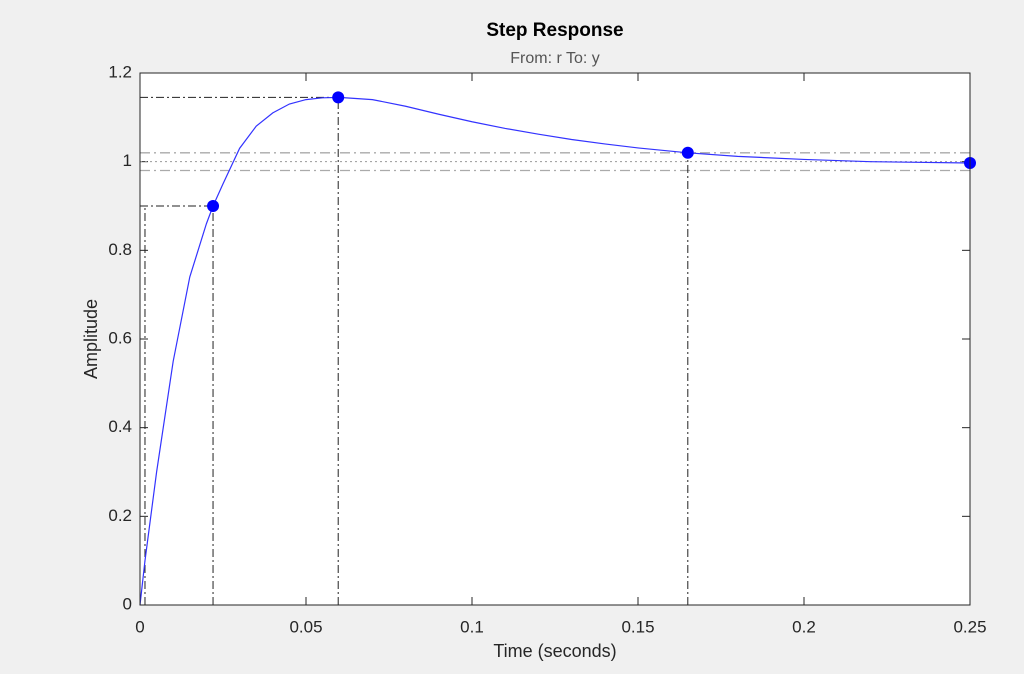  I want to click on y-tick-label: 0.4, so click(120, 426).